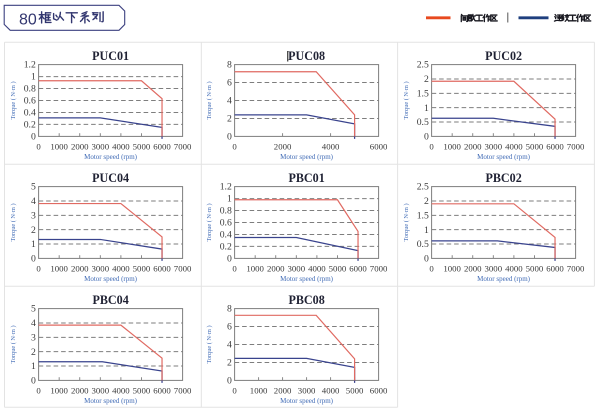  Describe the element at coordinates (307, 178) in the screenshot. I see `svg-text: PBC01` at that location.